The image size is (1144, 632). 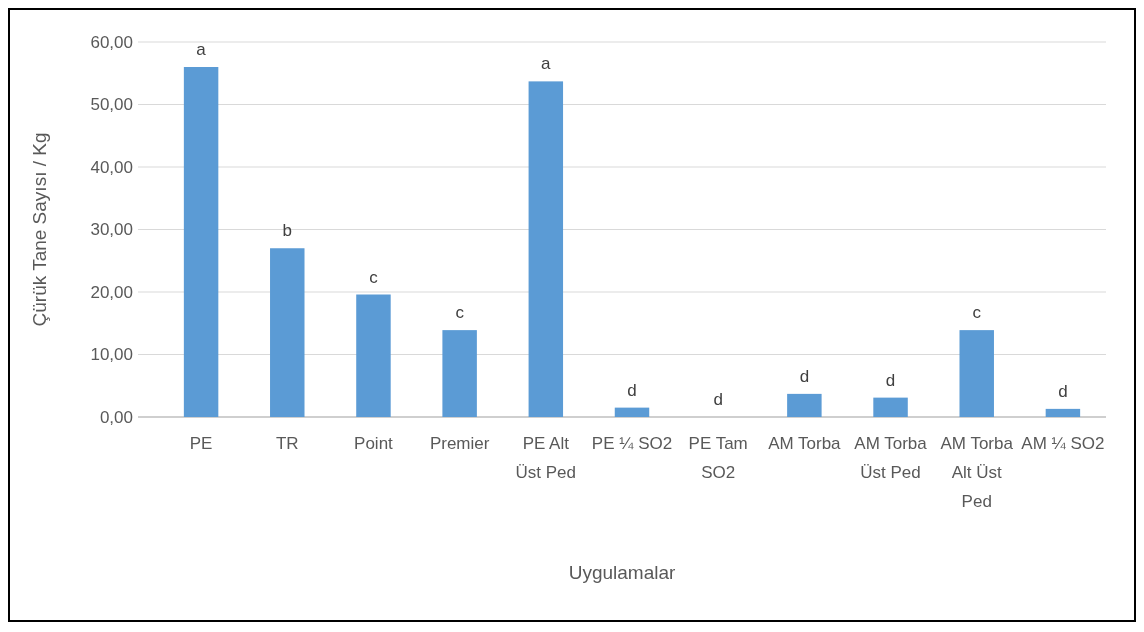 What do you see at coordinates (805, 443) in the screenshot?
I see `x-tick-label: AM Torba` at bounding box center [805, 443].